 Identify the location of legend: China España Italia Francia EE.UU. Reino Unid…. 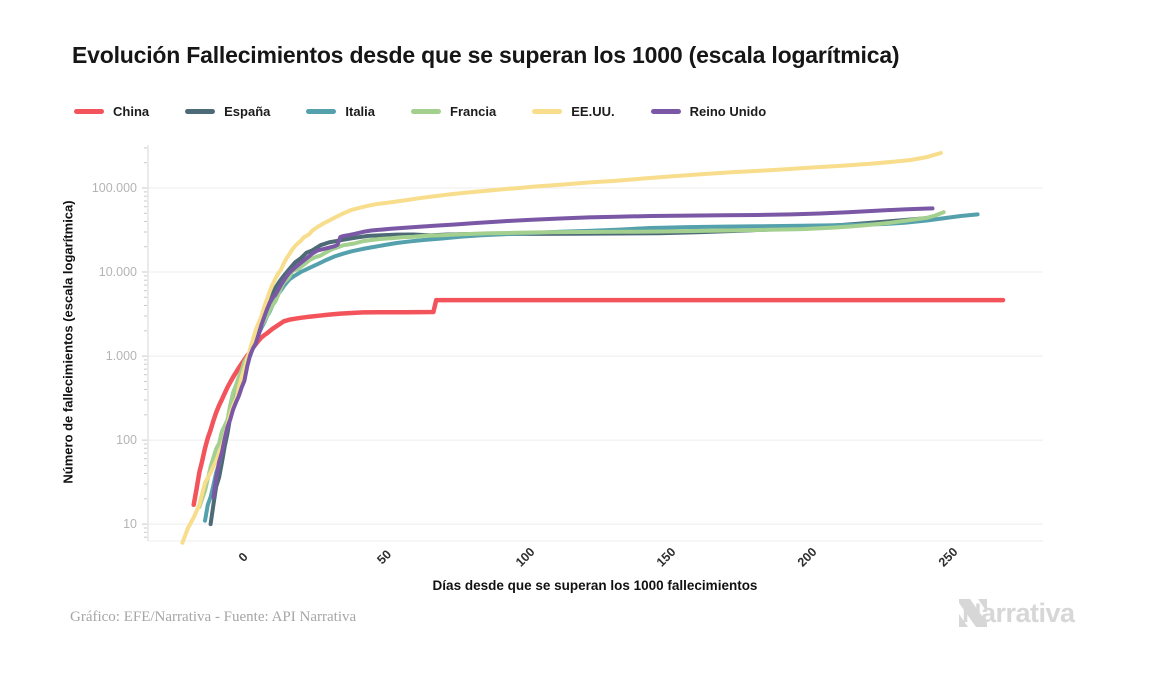
(438, 111).